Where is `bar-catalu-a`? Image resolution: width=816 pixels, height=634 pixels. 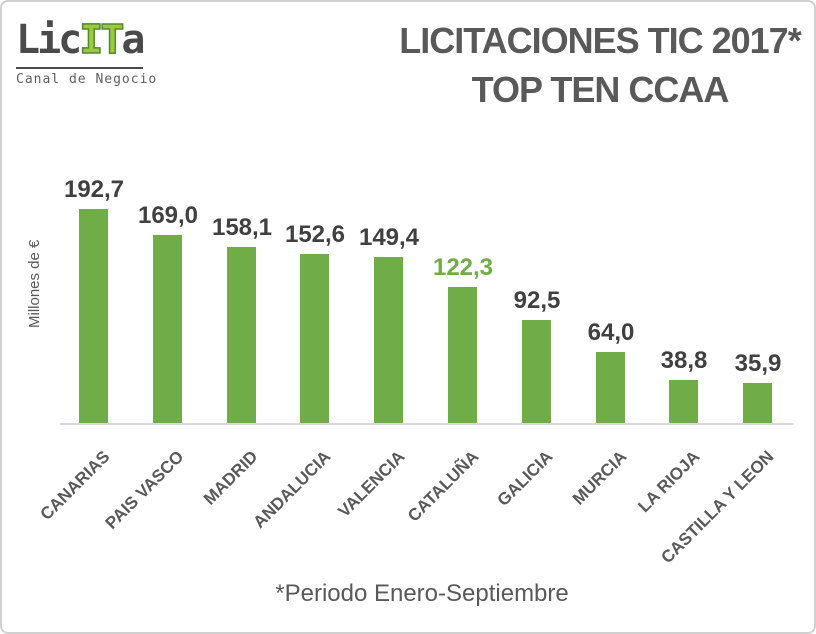 bar-catalu-a is located at coordinates (462, 355).